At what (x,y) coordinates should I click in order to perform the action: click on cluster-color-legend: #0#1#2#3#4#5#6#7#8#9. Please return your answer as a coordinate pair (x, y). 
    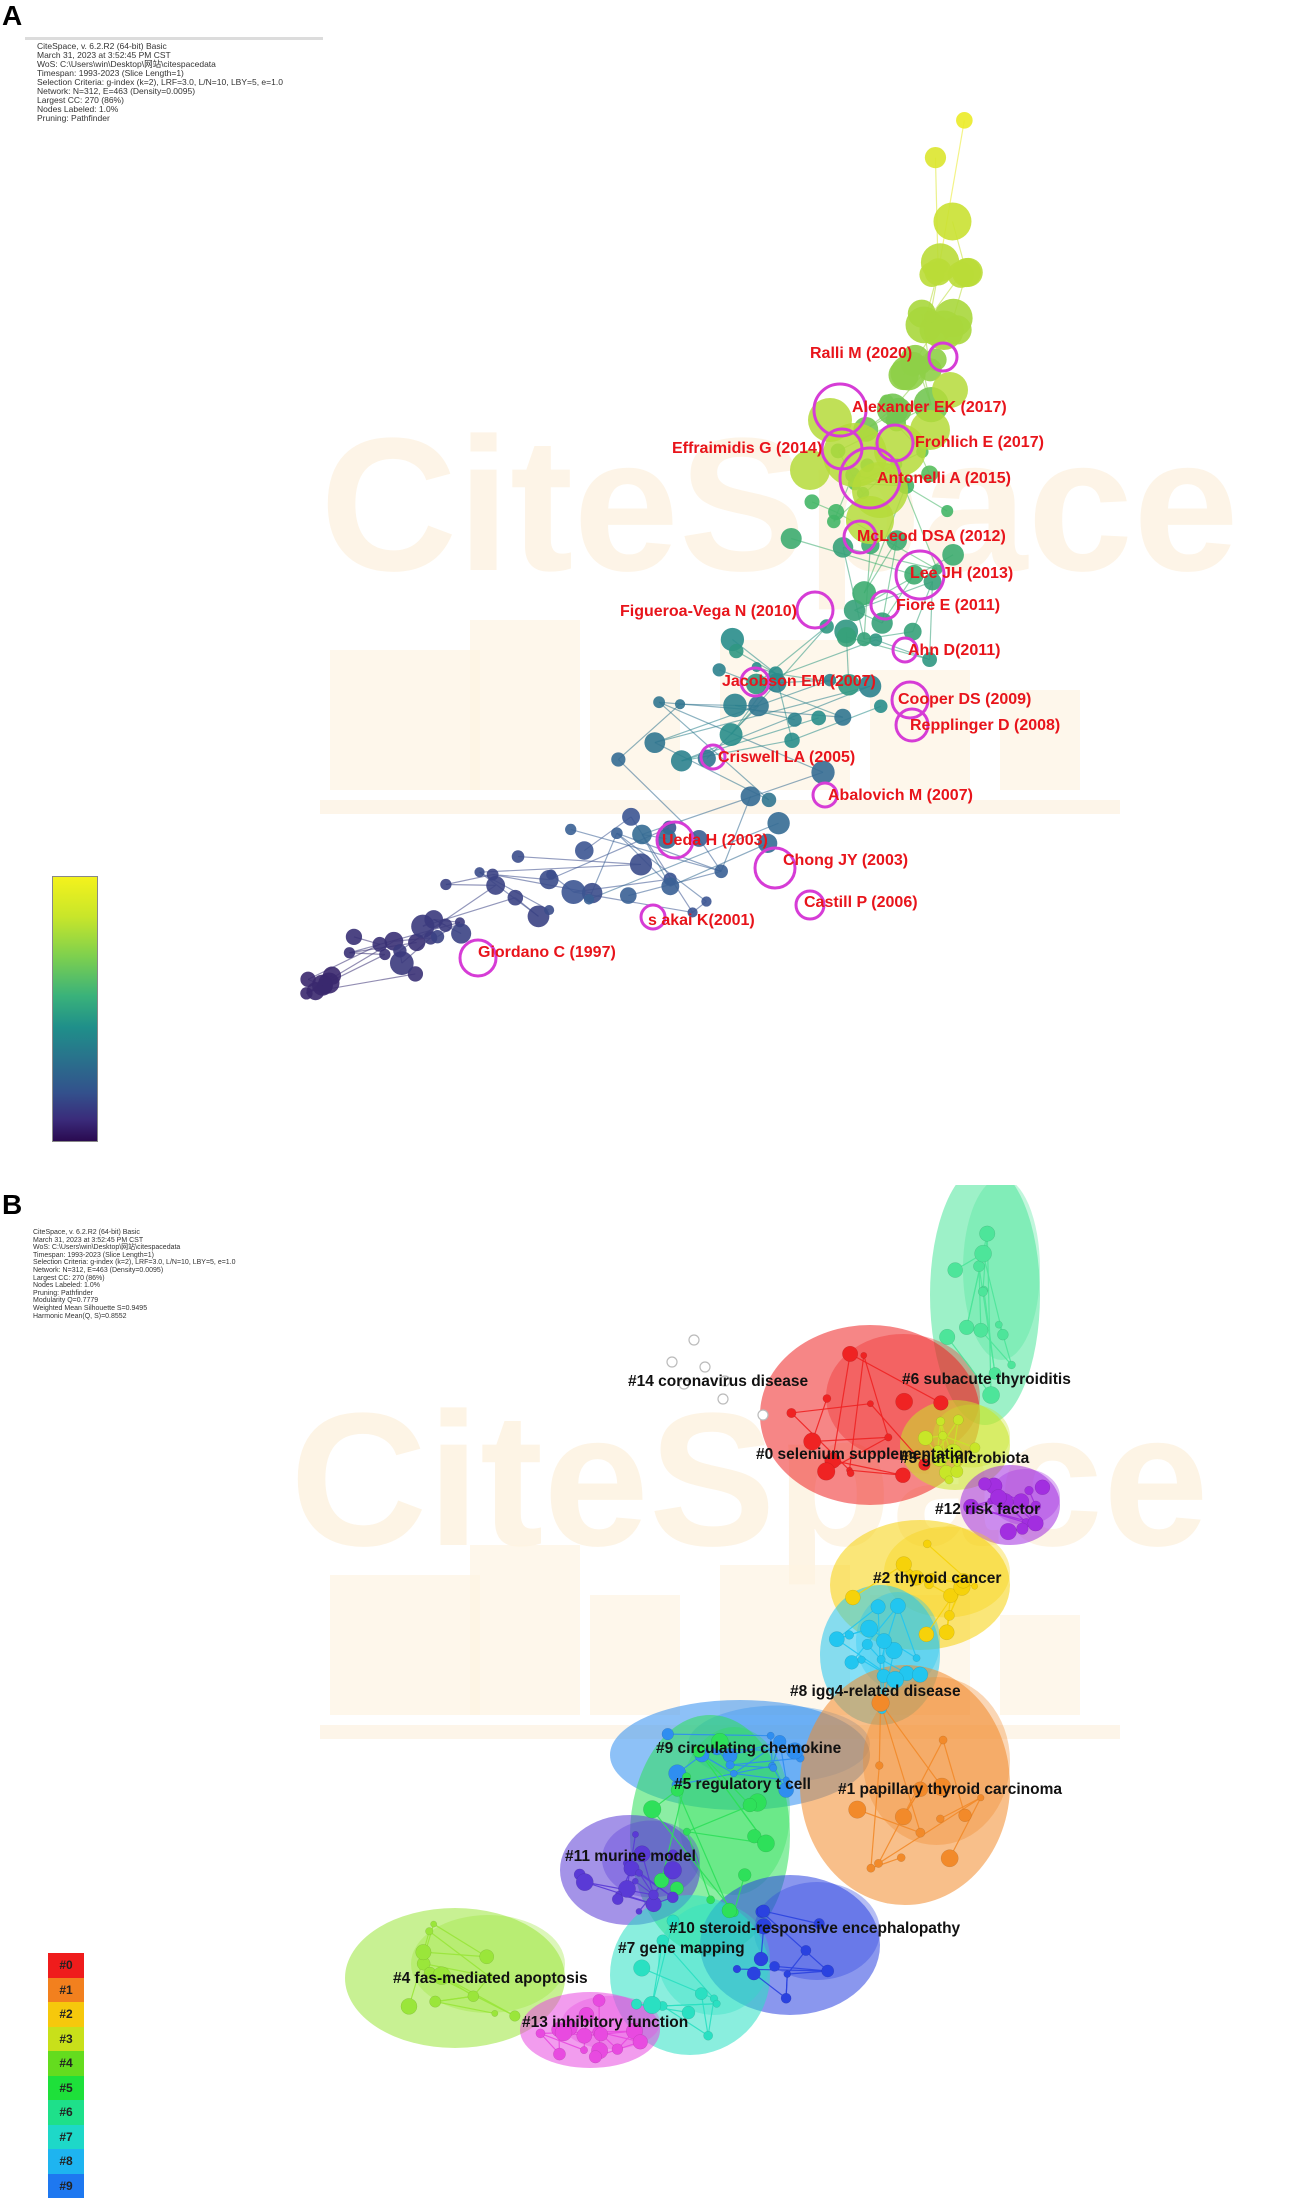
    Looking at the image, I should click on (66, 2075).